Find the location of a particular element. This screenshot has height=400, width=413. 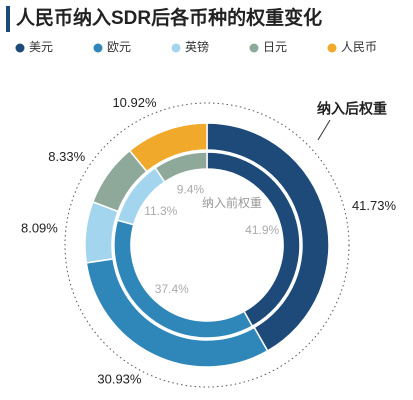

title-accent is located at coordinates (8, 19).